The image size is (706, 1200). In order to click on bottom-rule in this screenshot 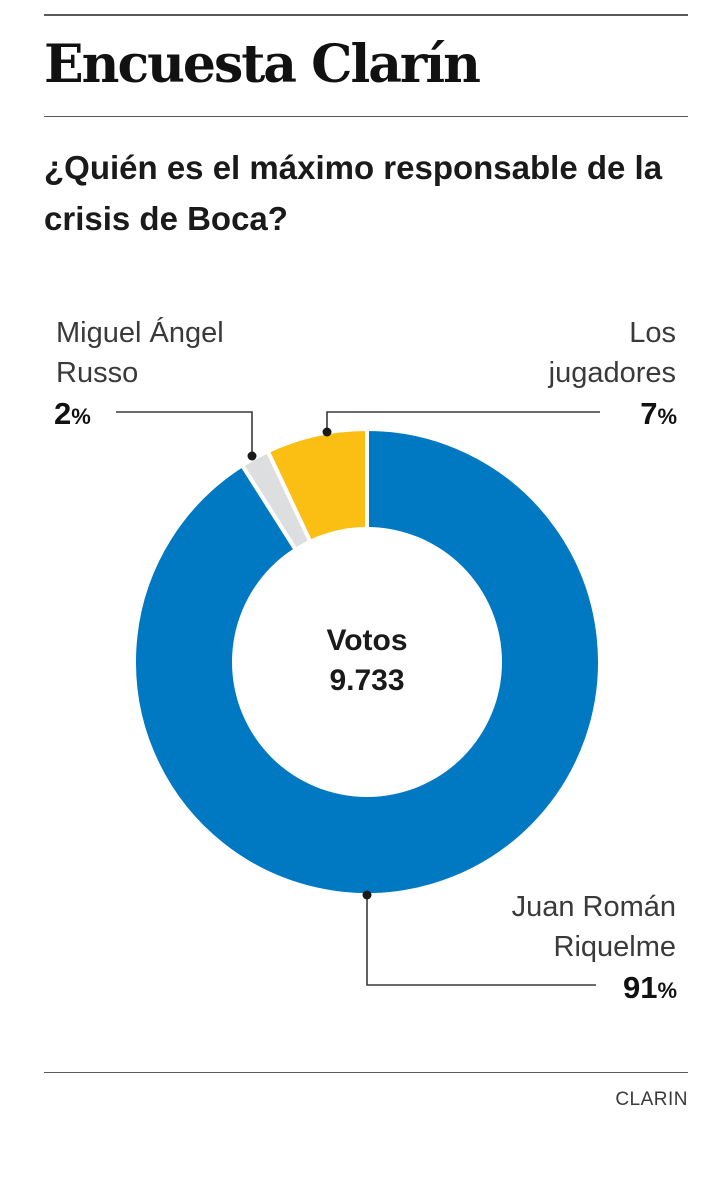, I will do `click(366, 1072)`.